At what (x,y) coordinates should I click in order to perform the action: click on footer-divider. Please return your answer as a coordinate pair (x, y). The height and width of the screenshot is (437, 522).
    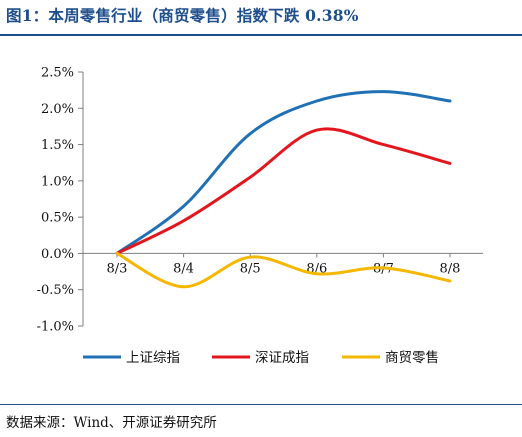
    Looking at the image, I should click on (261, 404).